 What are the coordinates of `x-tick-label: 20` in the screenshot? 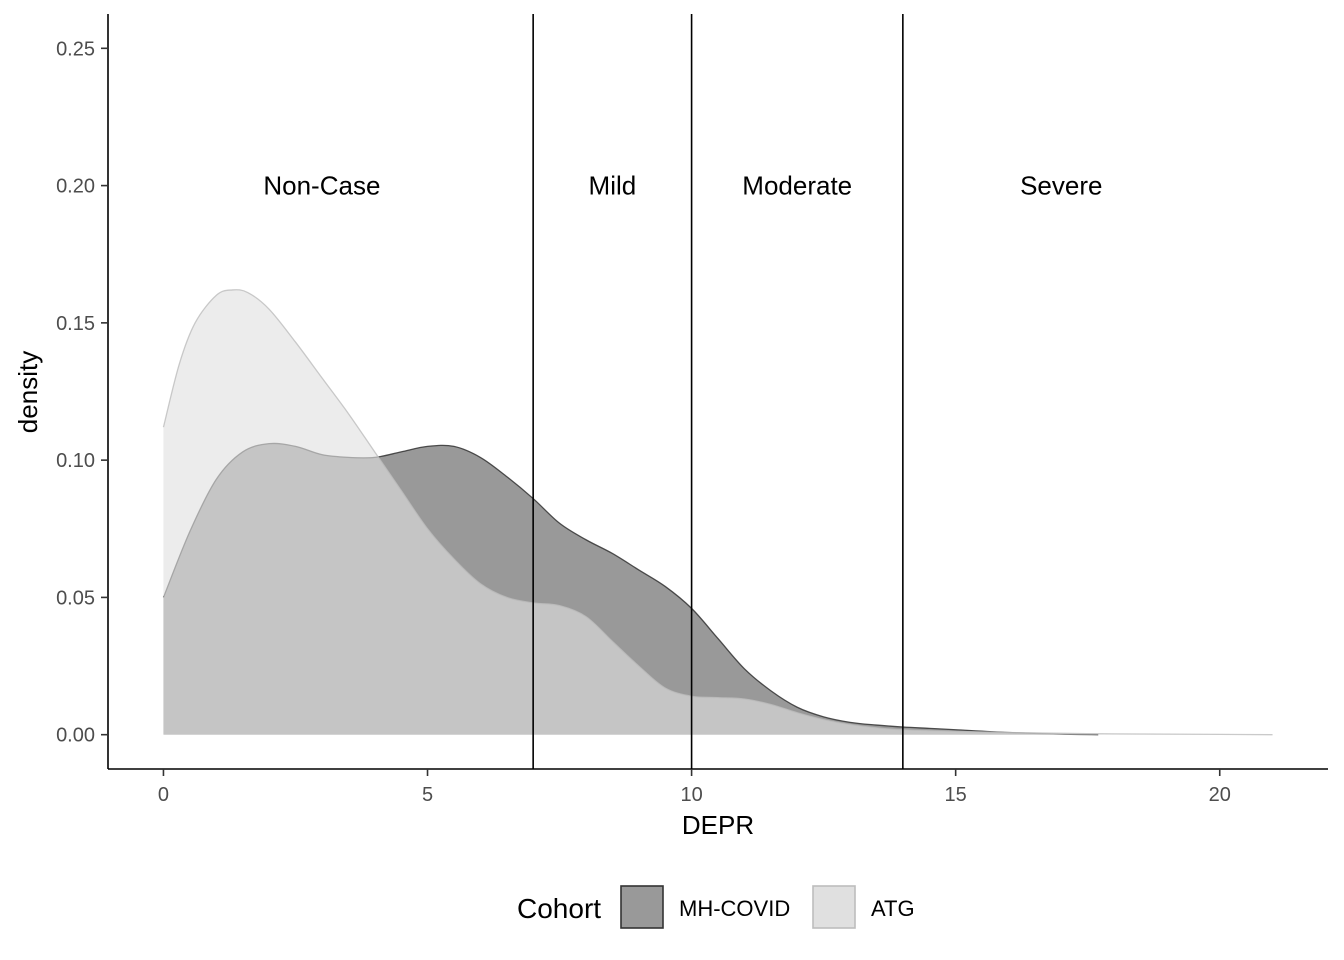 It's located at (1220, 795).